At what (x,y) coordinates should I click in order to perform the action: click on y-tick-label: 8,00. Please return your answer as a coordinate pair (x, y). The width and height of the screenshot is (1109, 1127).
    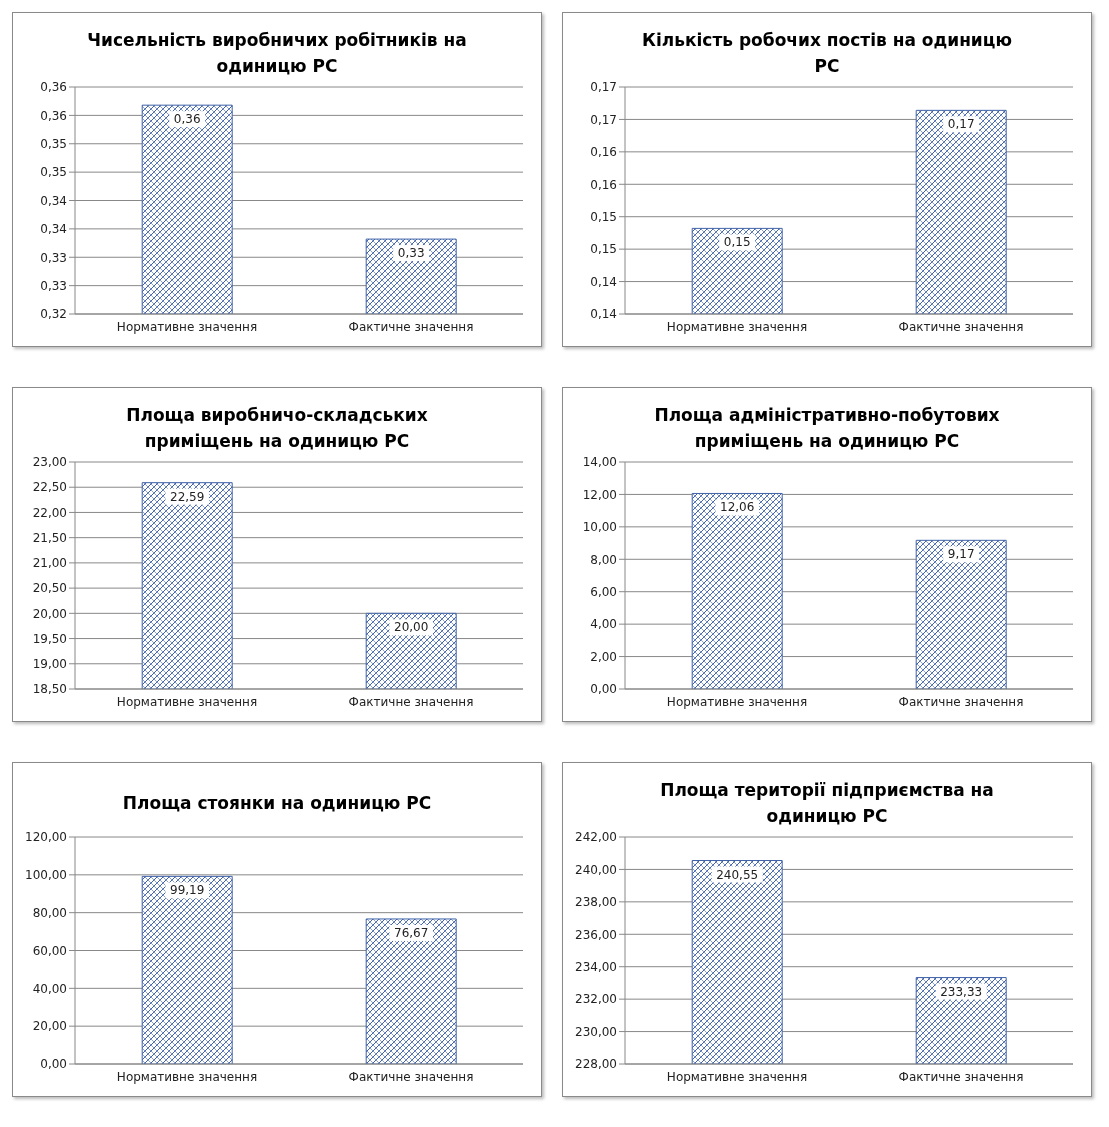
    Looking at the image, I should click on (603, 559).